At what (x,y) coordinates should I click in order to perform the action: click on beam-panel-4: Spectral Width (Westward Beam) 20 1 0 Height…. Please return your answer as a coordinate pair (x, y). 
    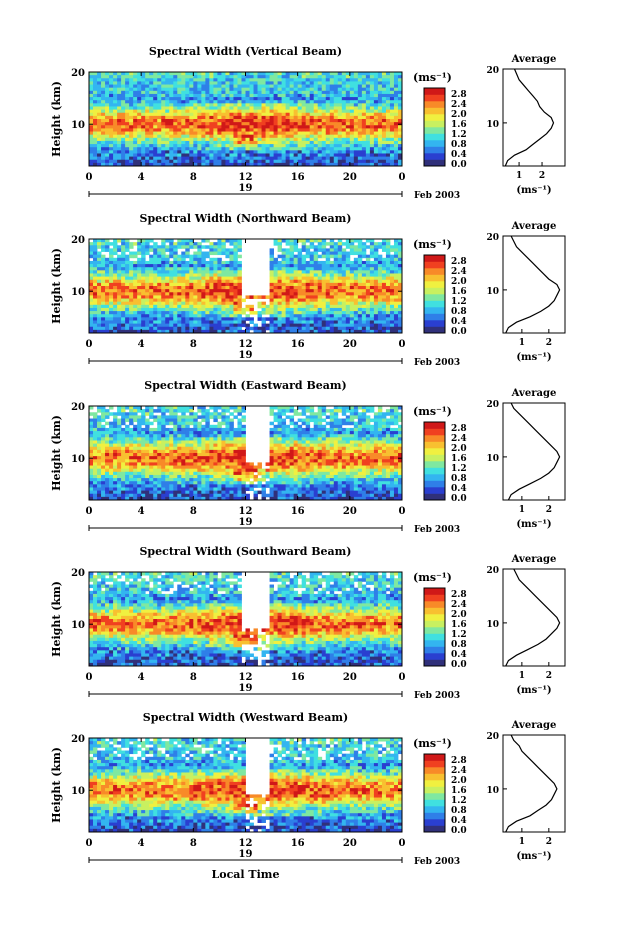
    Looking at the image, I should click on (308, 789).